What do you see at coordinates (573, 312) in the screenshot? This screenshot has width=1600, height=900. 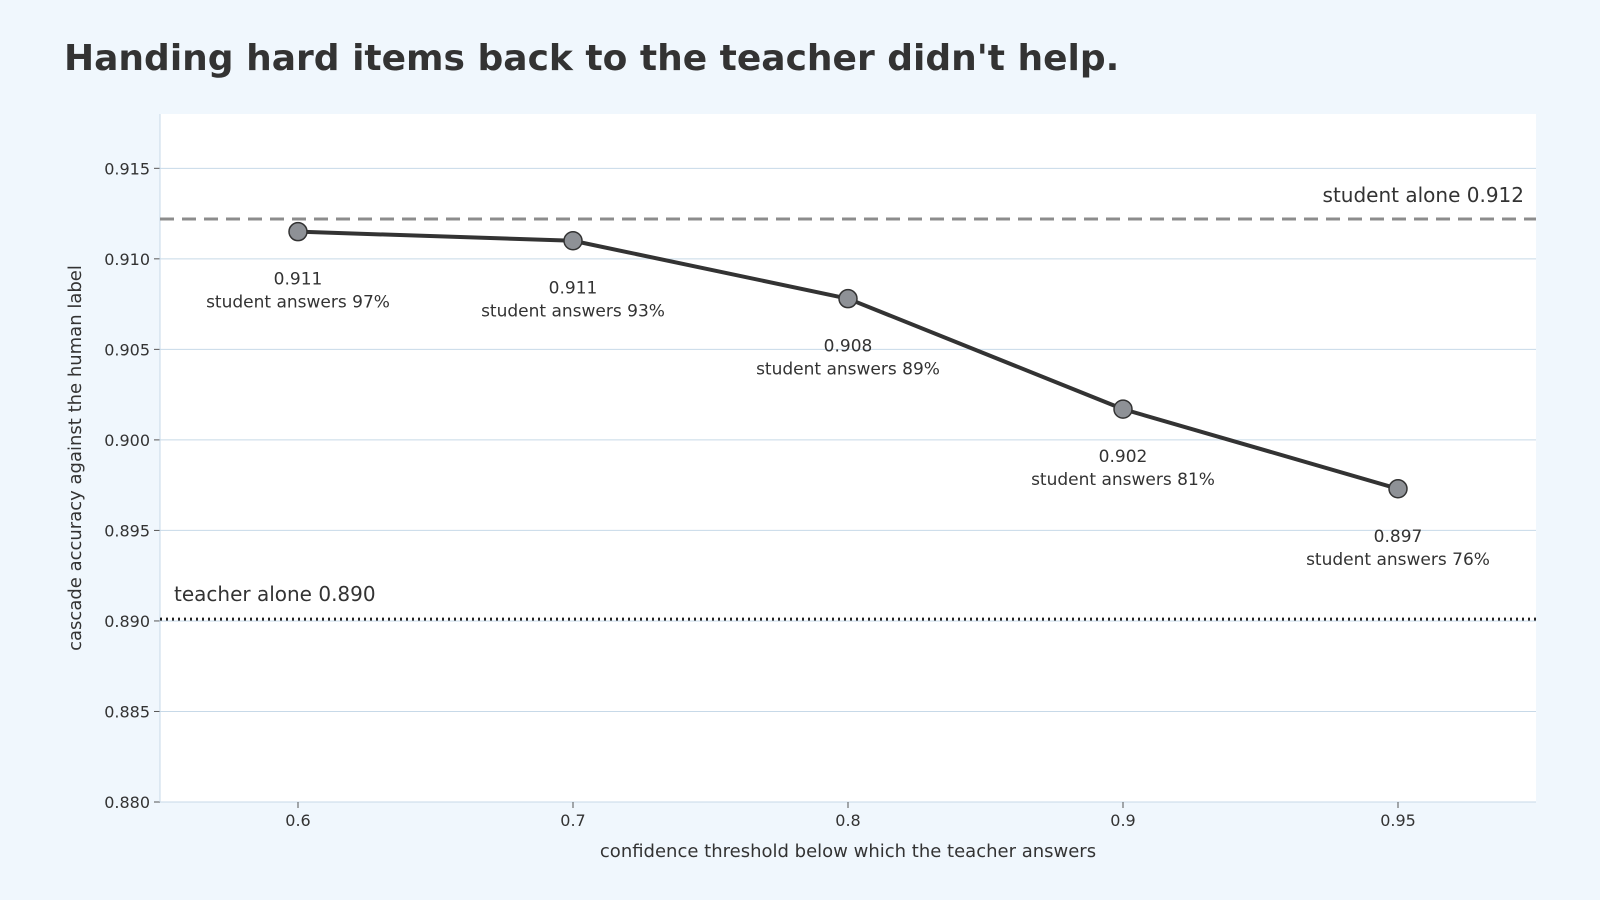 I see `data-label-share: student answers 93%` at bounding box center [573, 312].